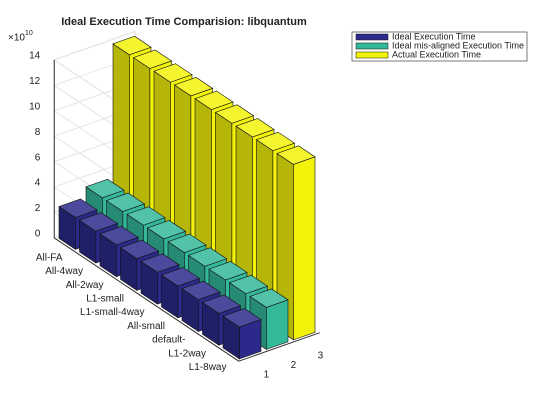 The width and height of the screenshot is (560, 420). What do you see at coordinates (187, 353) in the screenshot?
I see `category-label: L1-2way` at bounding box center [187, 353].